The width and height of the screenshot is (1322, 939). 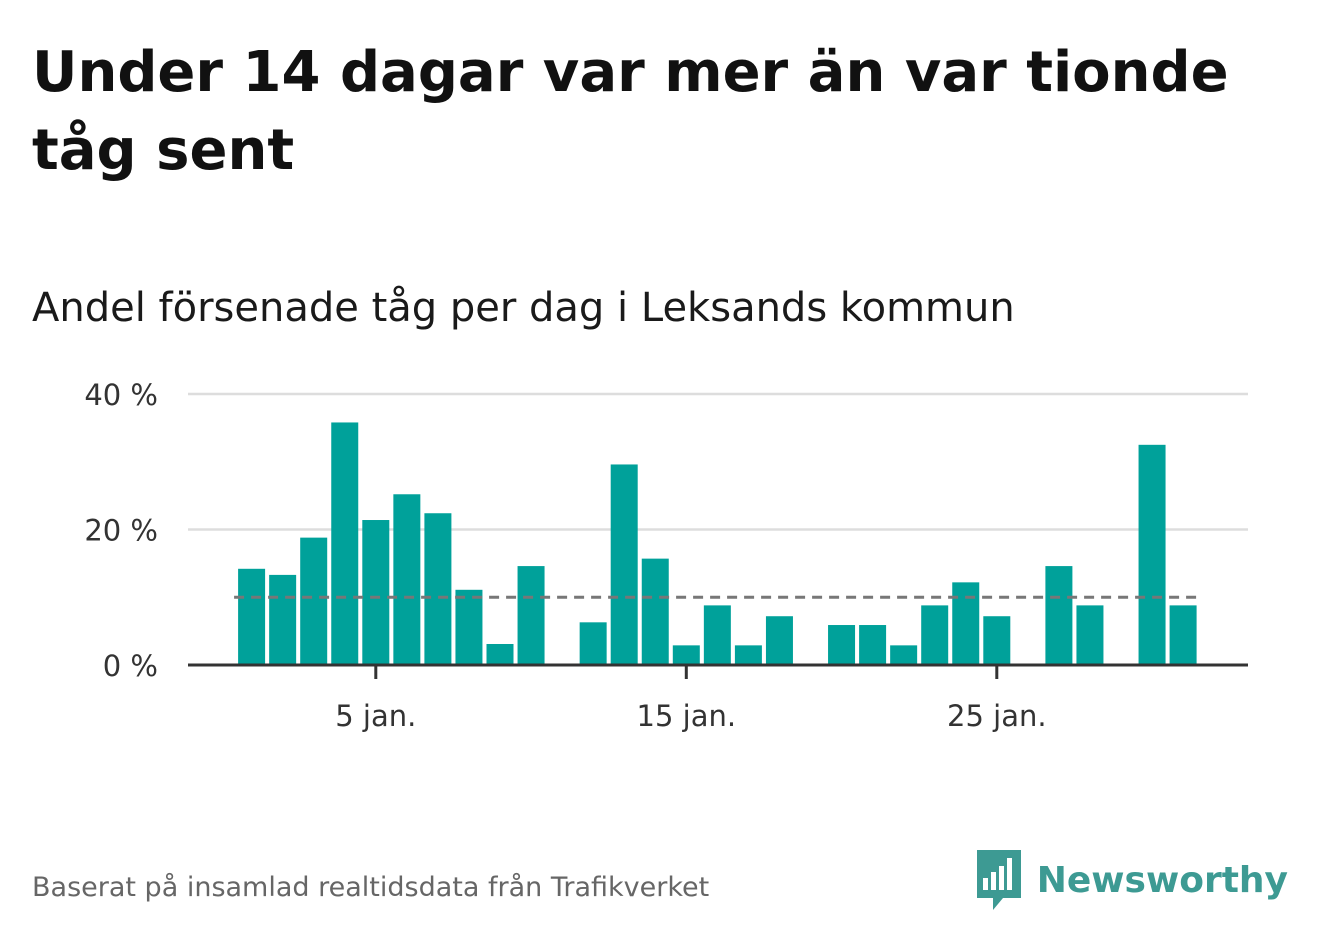 I want to click on brand-name: Newsworthy, so click(x=1162, y=880).